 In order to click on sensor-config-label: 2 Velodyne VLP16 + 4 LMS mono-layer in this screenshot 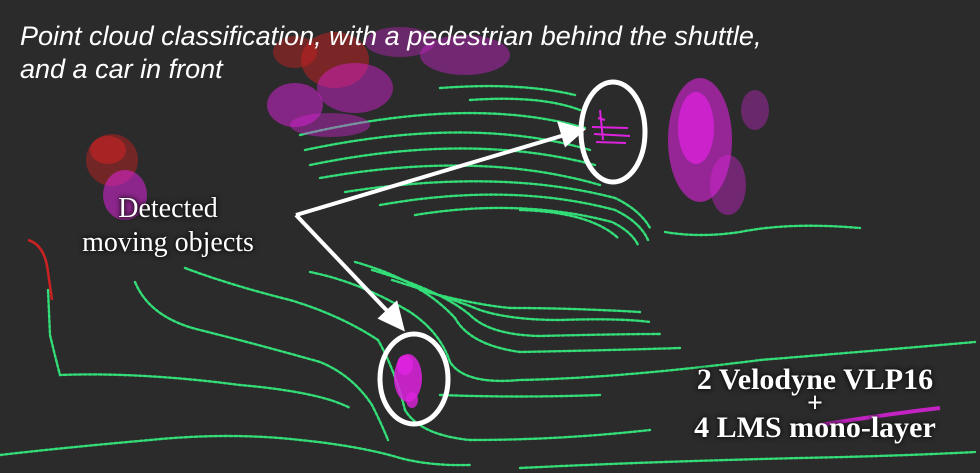, I will do `click(815, 403)`.